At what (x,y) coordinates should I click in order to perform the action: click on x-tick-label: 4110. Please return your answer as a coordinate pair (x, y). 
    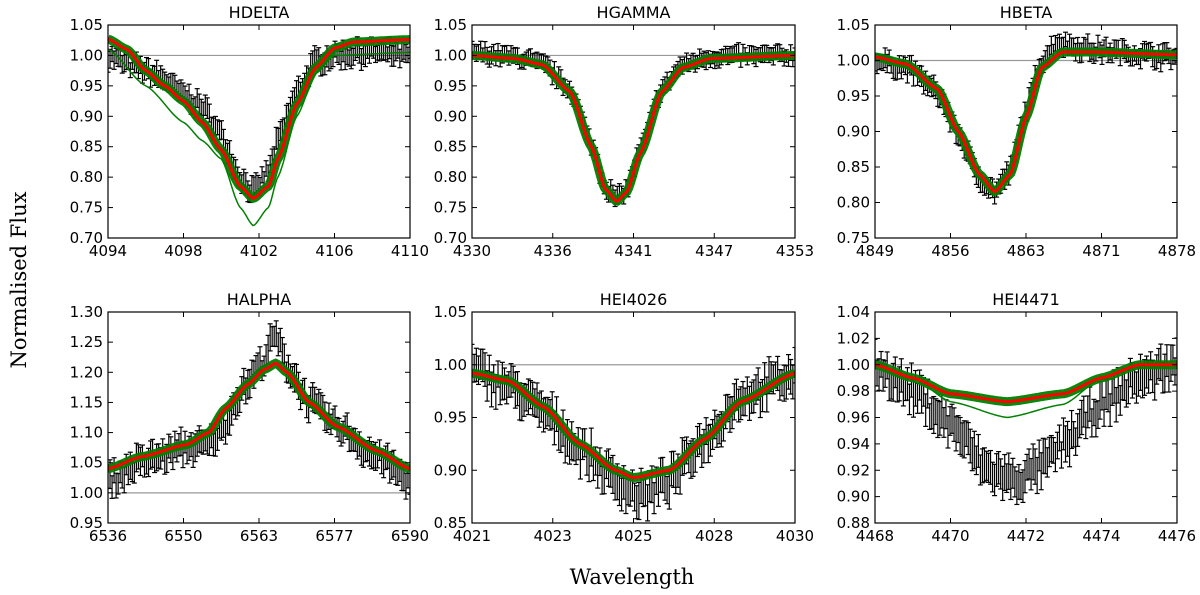
    Looking at the image, I should click on (410, 251).